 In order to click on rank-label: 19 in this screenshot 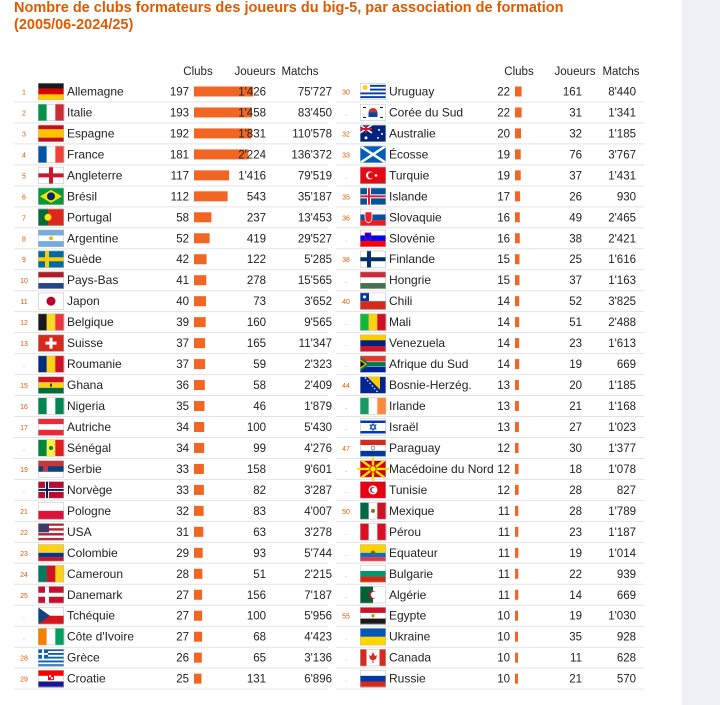, I will do `click(24, 470)`.